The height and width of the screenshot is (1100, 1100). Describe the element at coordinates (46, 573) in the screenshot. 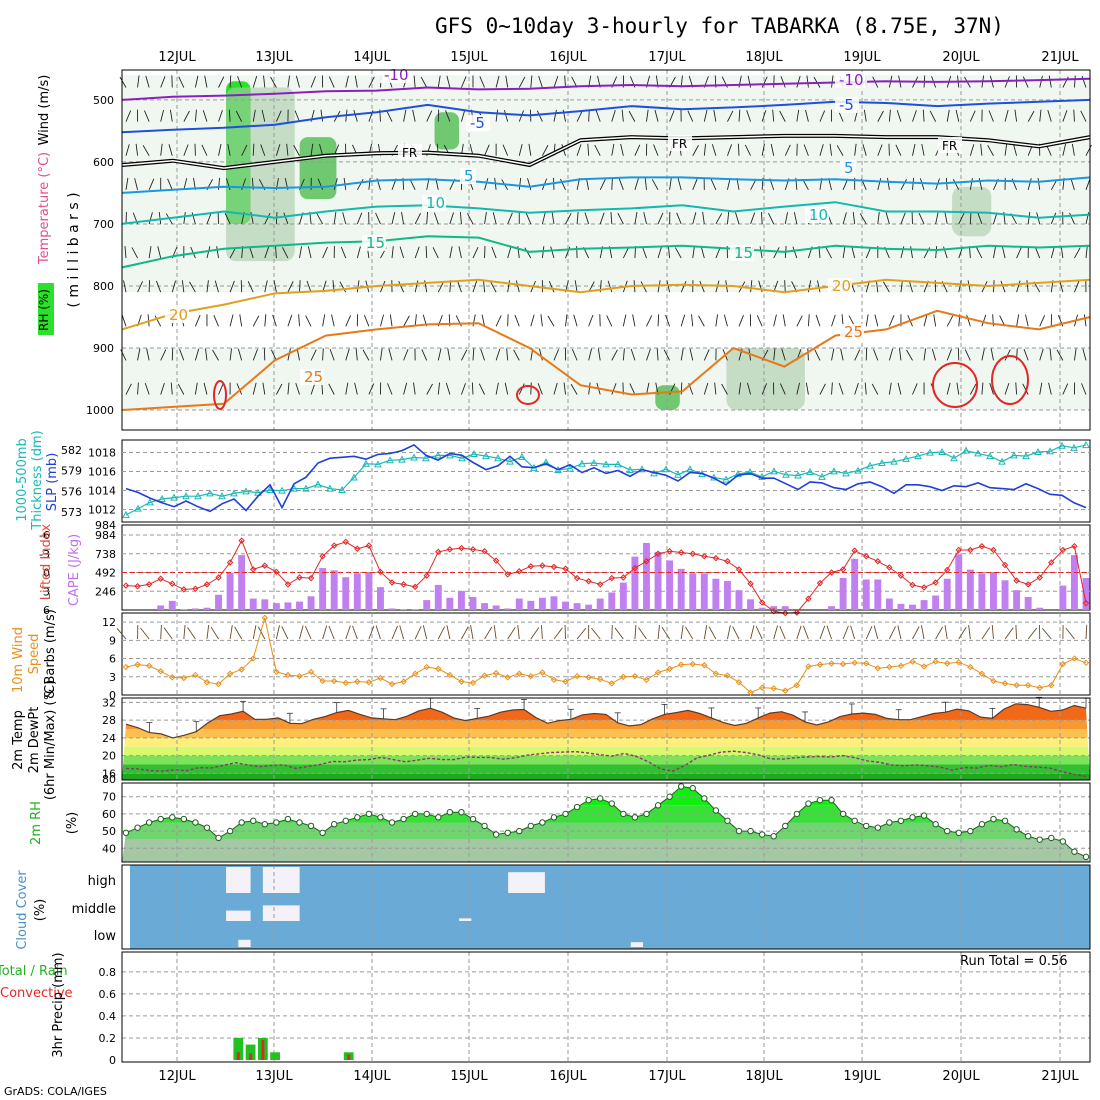

I see `li-tick-2: 0` at that location.